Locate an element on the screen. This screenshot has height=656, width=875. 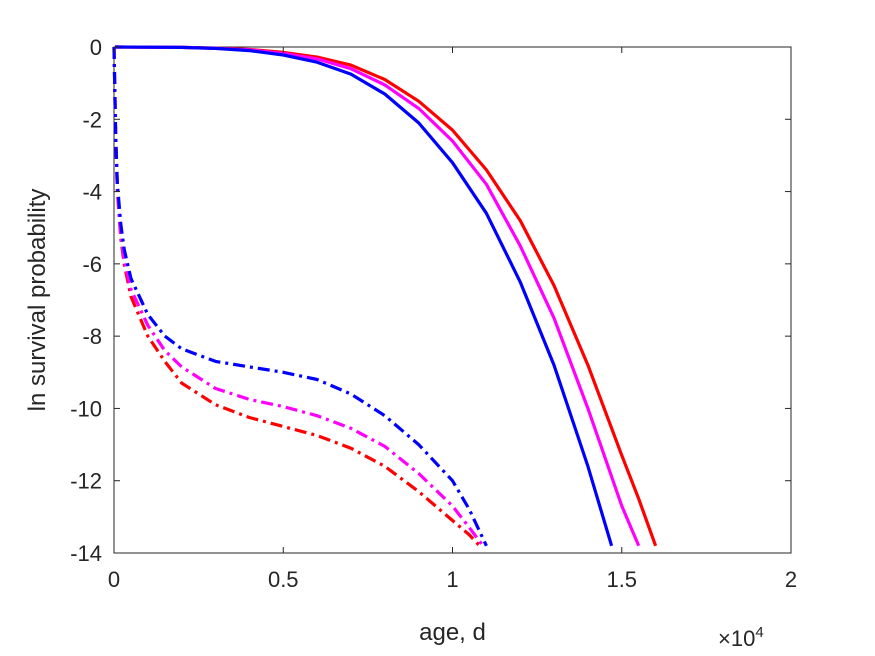
y-tick-label: -8 is located at coordinates (92, 336).